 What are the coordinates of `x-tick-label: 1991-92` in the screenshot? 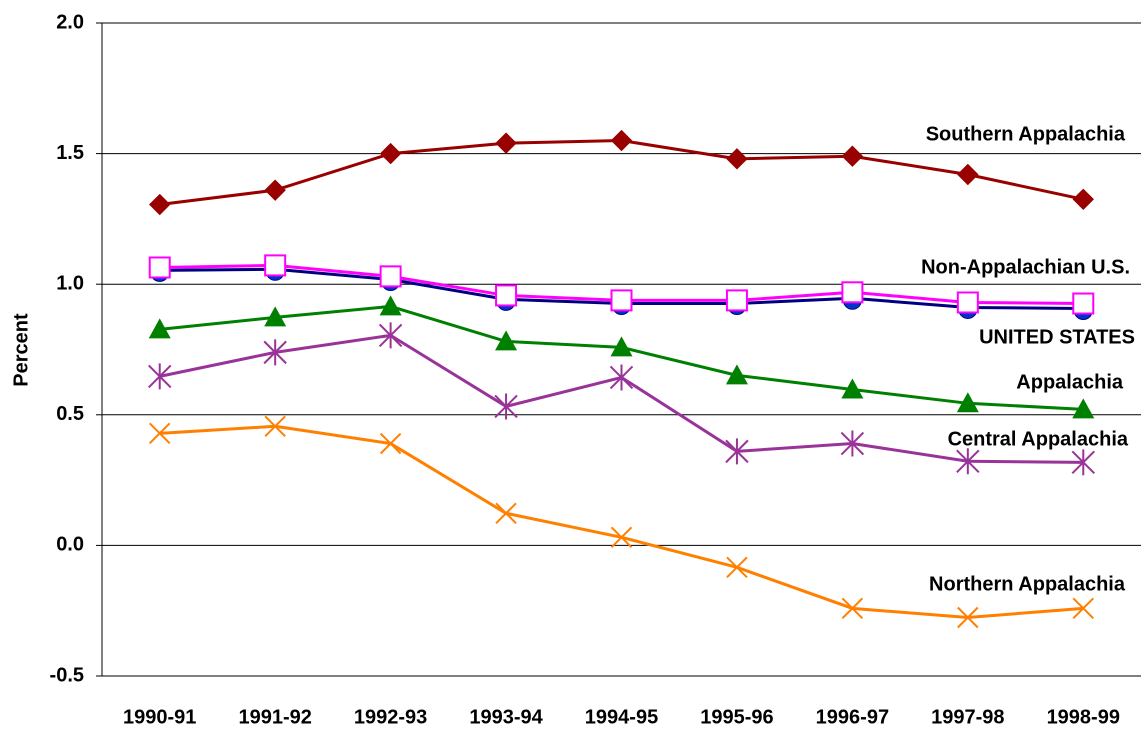 It's located at (274, 717).